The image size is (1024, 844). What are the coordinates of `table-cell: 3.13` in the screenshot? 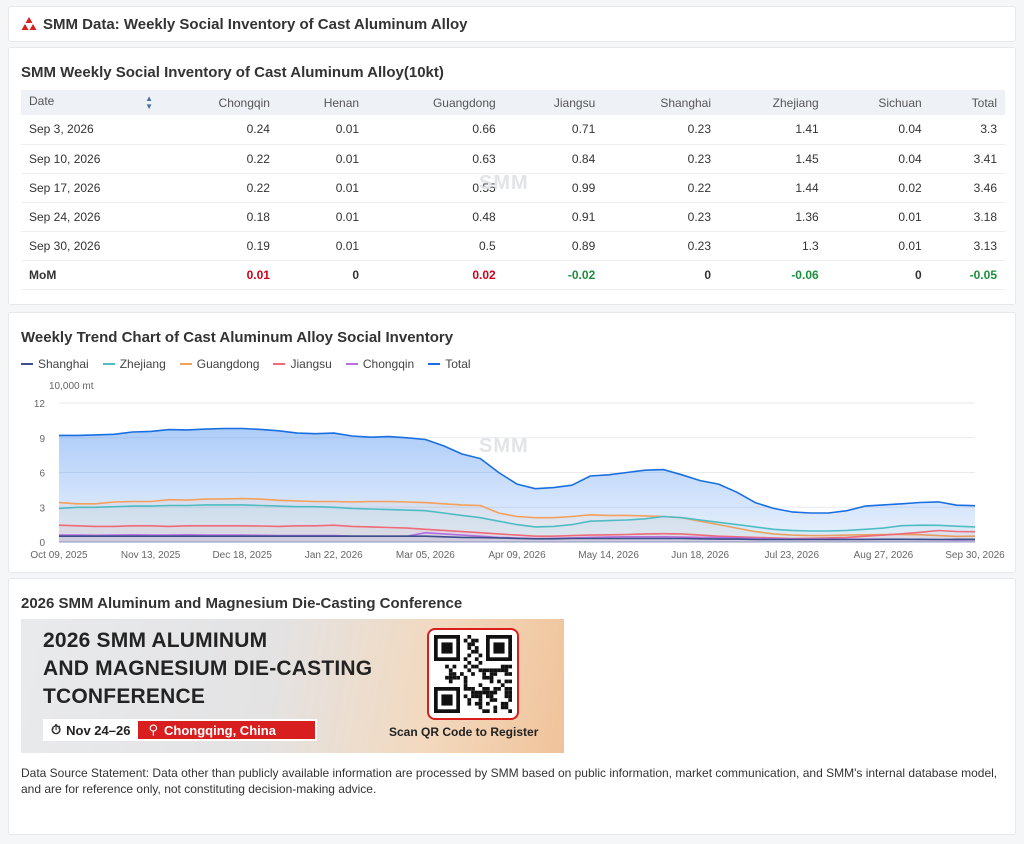 It's located at (967, 246).